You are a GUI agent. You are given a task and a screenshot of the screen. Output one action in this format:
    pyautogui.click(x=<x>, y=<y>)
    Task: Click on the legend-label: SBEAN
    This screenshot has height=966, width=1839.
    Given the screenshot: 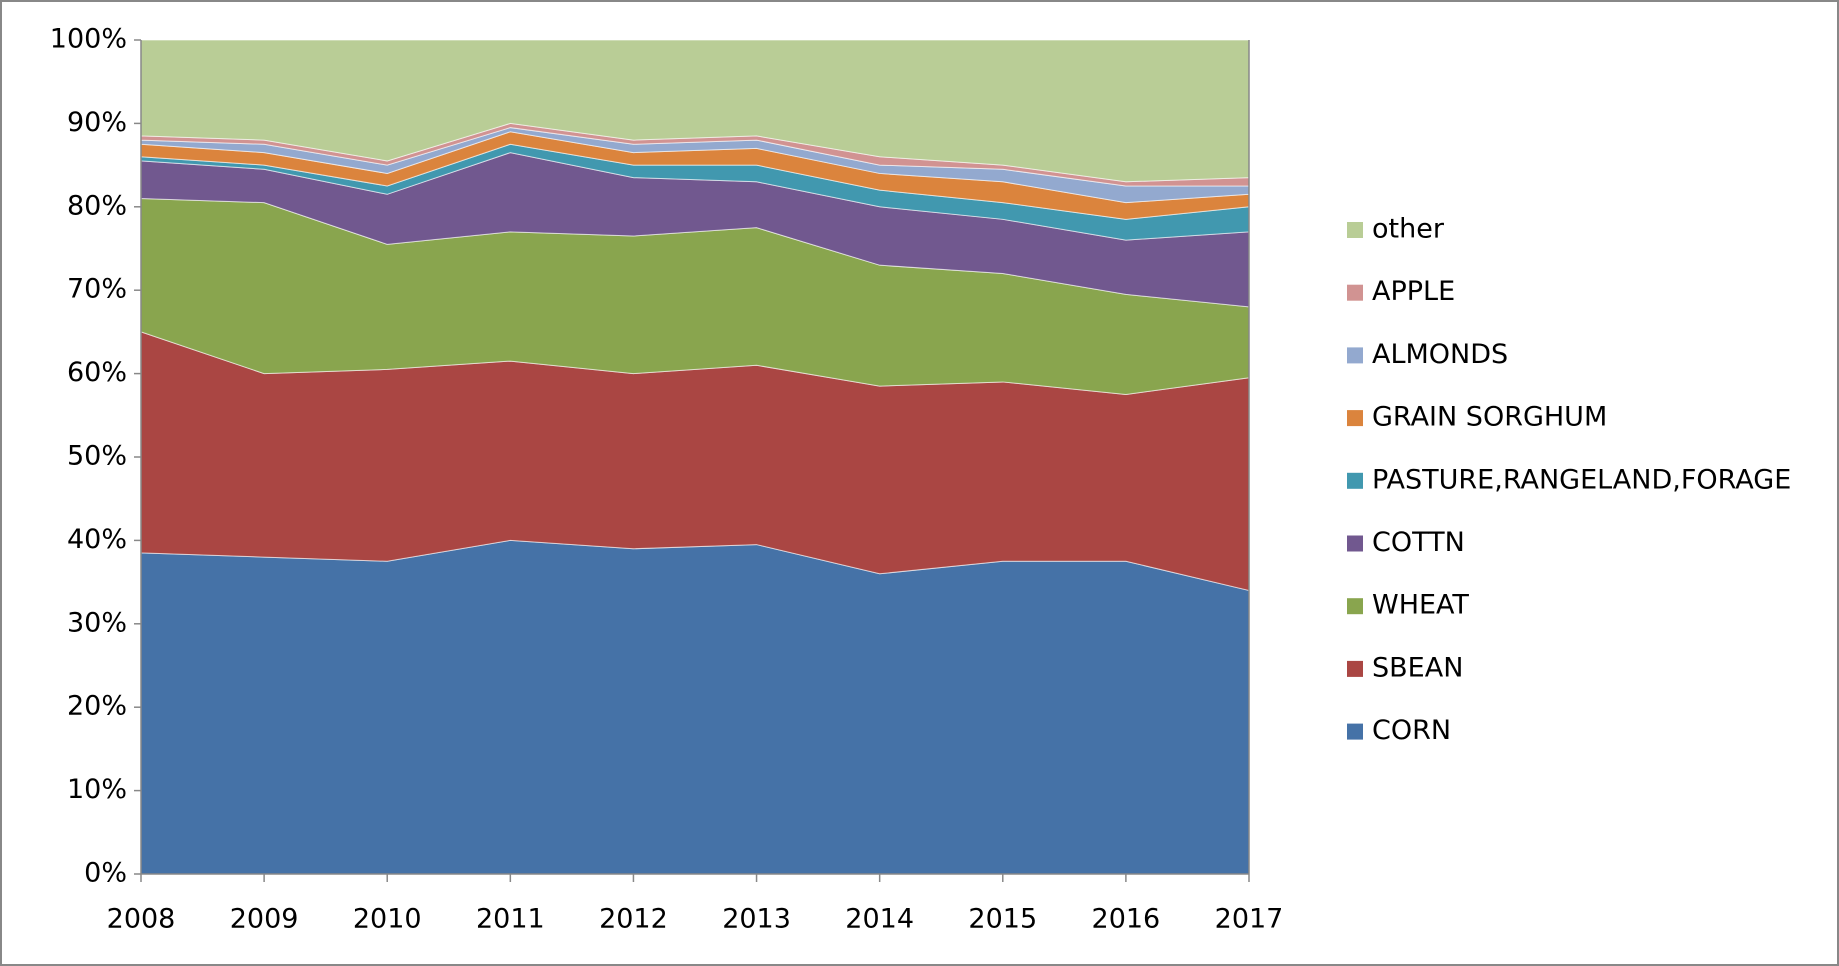 What is the action you would take?
    pyautogui.click(x=1417, y=667)
    